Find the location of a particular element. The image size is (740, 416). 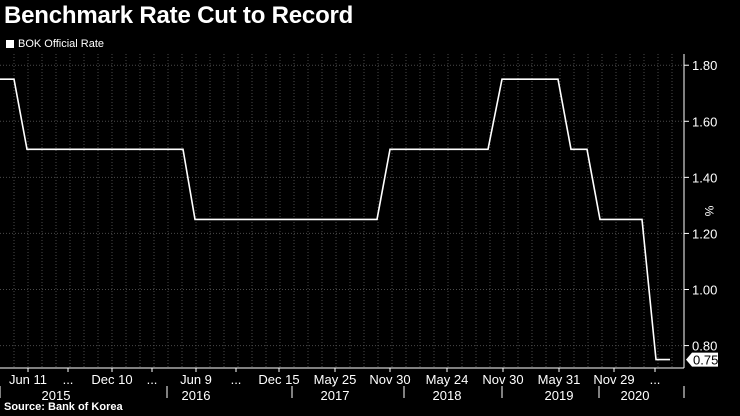

year-label: 2015 is located at coordinates (56, 395).